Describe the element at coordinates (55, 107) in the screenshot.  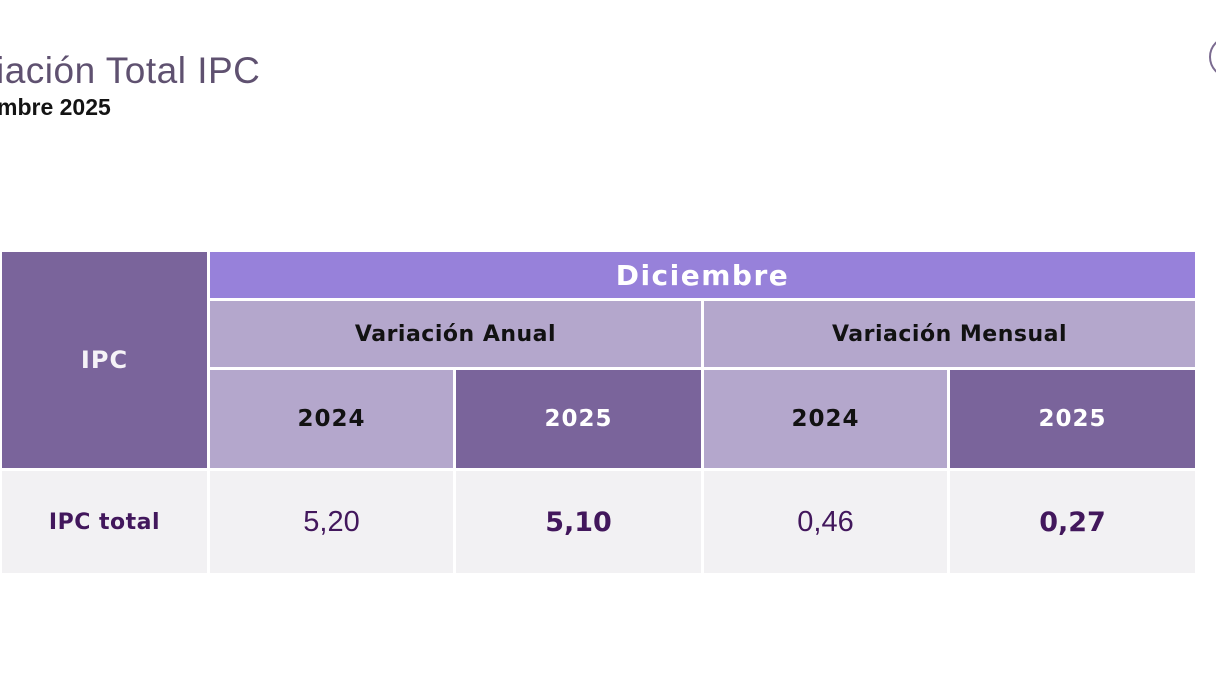
I see `page-subtitle: mbre 2025` at that location.